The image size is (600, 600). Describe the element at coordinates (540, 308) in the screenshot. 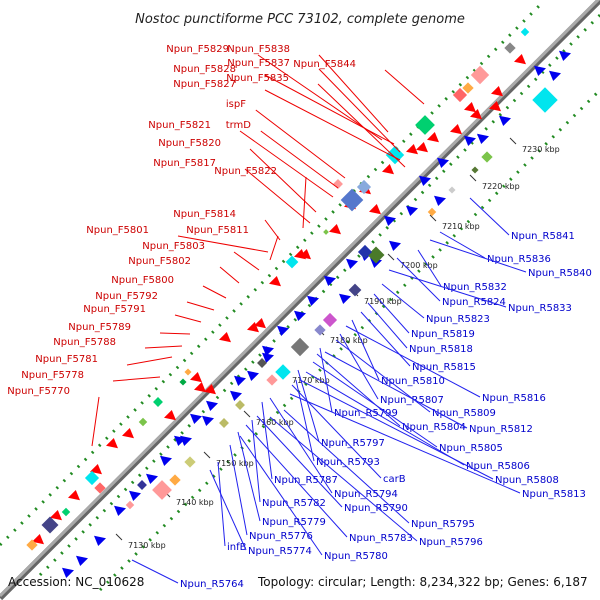

I see `gene-label-npun-r5833: Npun_R5833` at that location.